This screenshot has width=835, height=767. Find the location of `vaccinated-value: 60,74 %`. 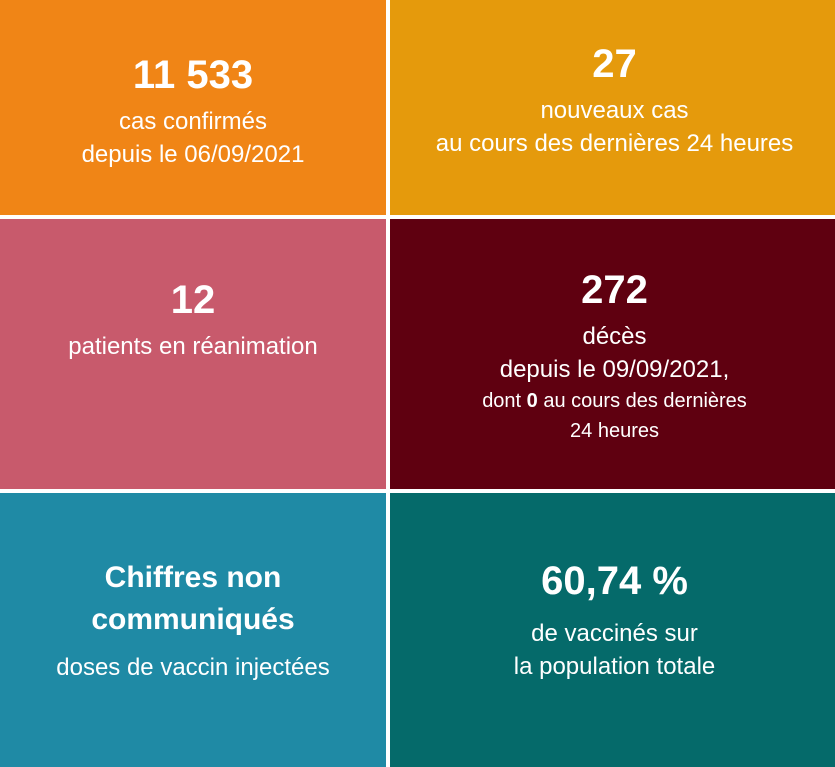

vaccinated-value: 60,74 % is located at coordinates (614, 581).